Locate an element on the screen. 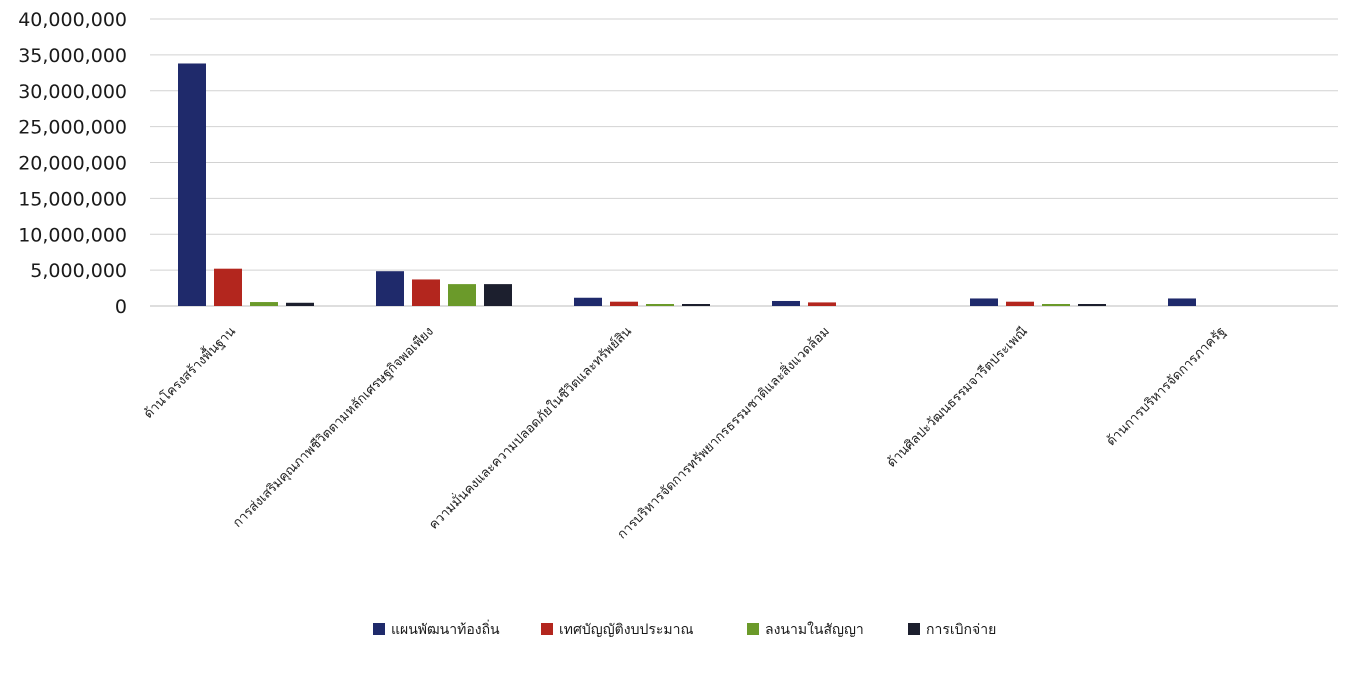  y-tick-label: 25,000,000 is located at coordinates (72, 128).